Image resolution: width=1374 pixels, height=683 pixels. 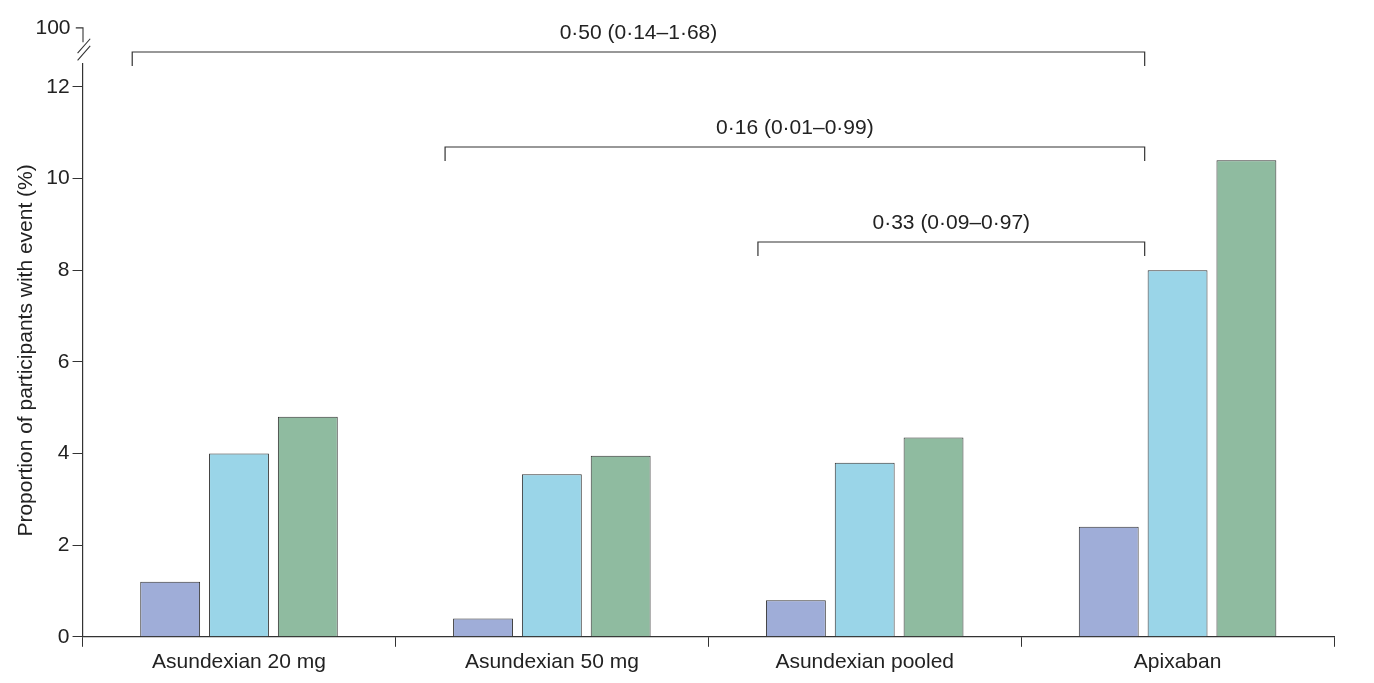 What do you see at coordinates (58, 177) in the screenshot?
I see `y-tick-label: 10` at bounding box center [58, 177].